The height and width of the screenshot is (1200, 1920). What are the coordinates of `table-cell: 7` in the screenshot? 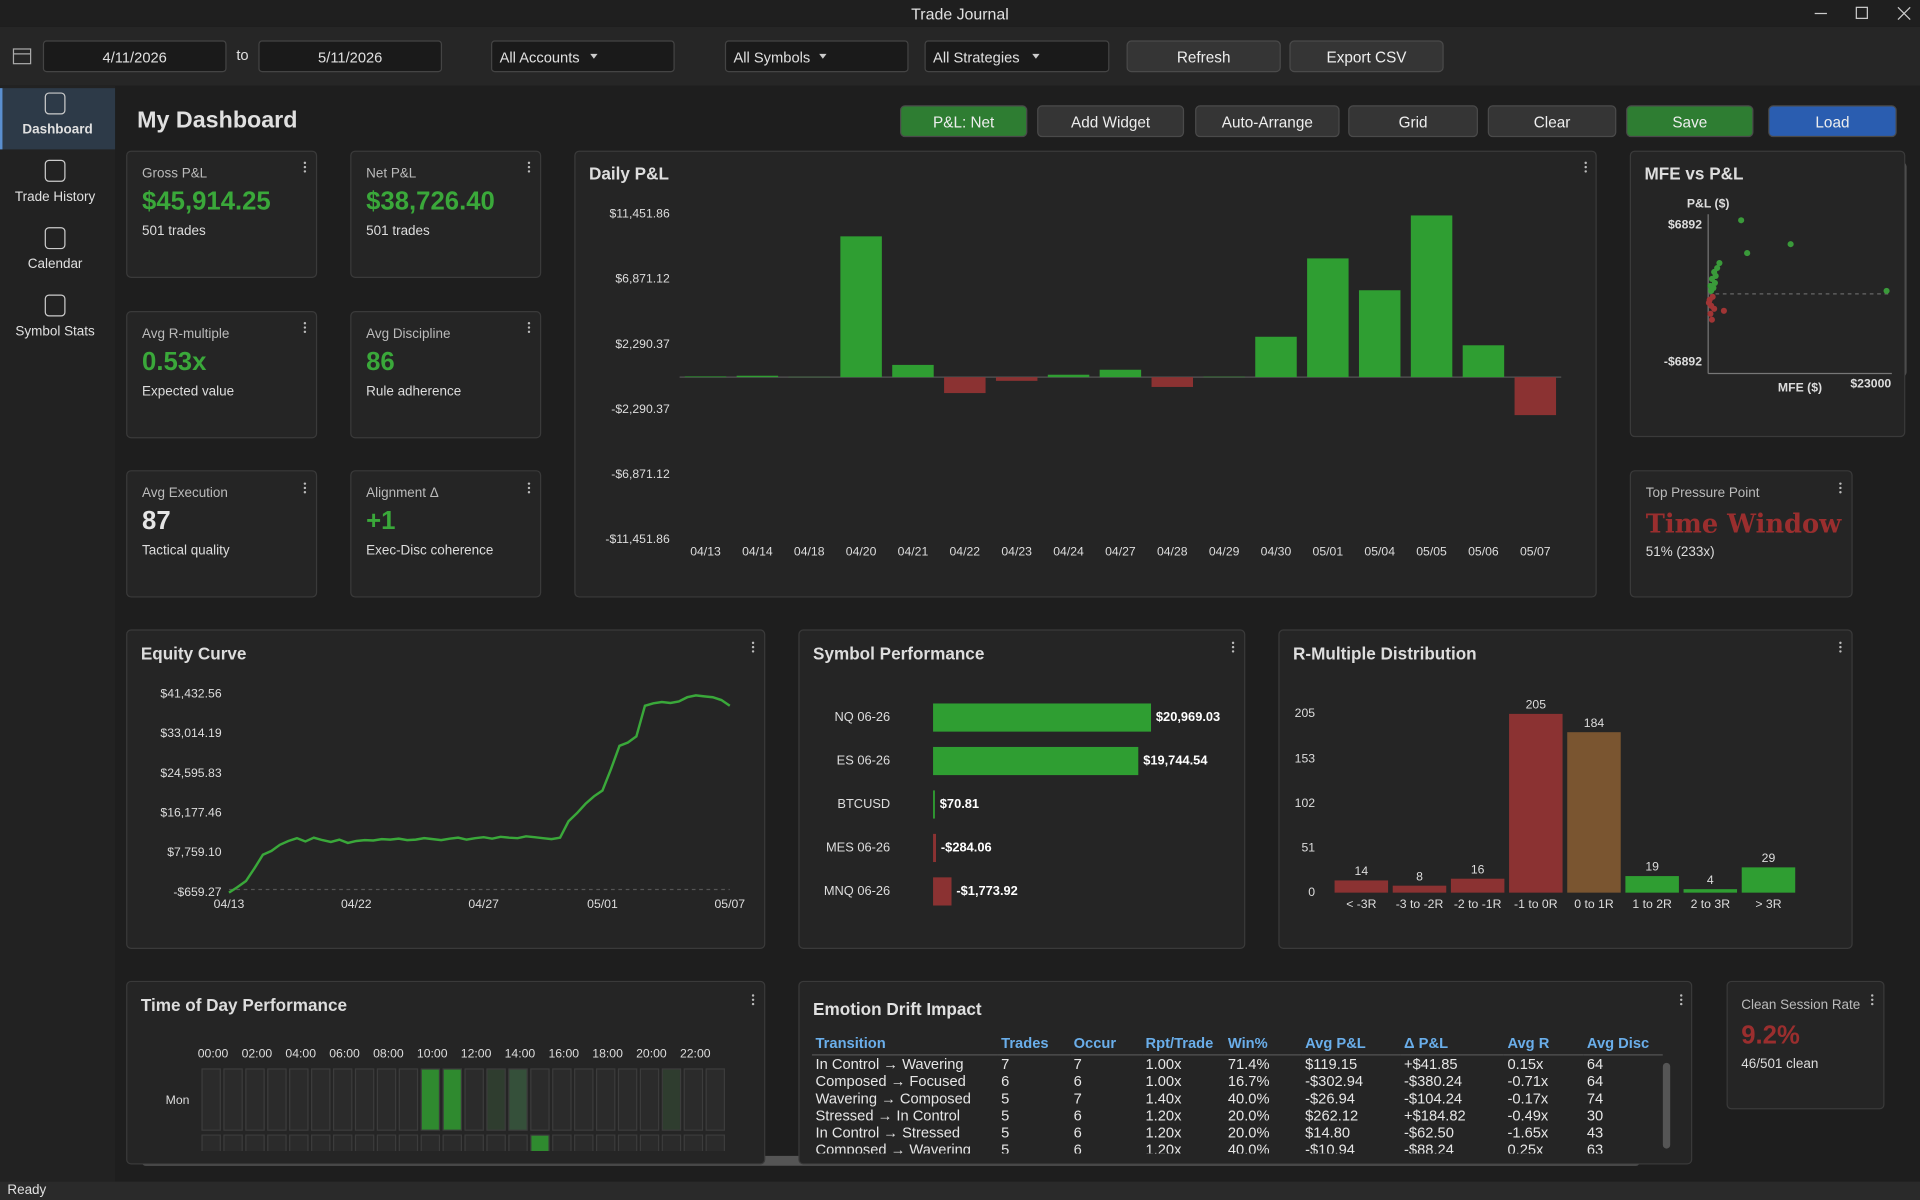 It's located at (1005, 1064).